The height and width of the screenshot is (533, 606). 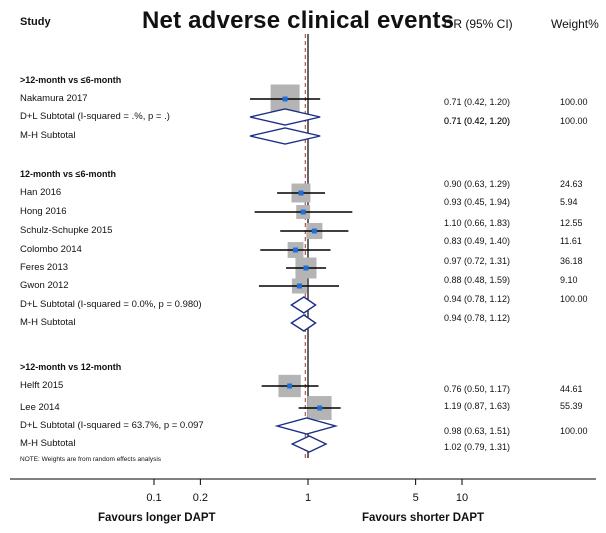 What do you see at coordinates (43, 211) in the screenshot?
I see `row-label: Hong 2016` at bounding box center [43, 211].